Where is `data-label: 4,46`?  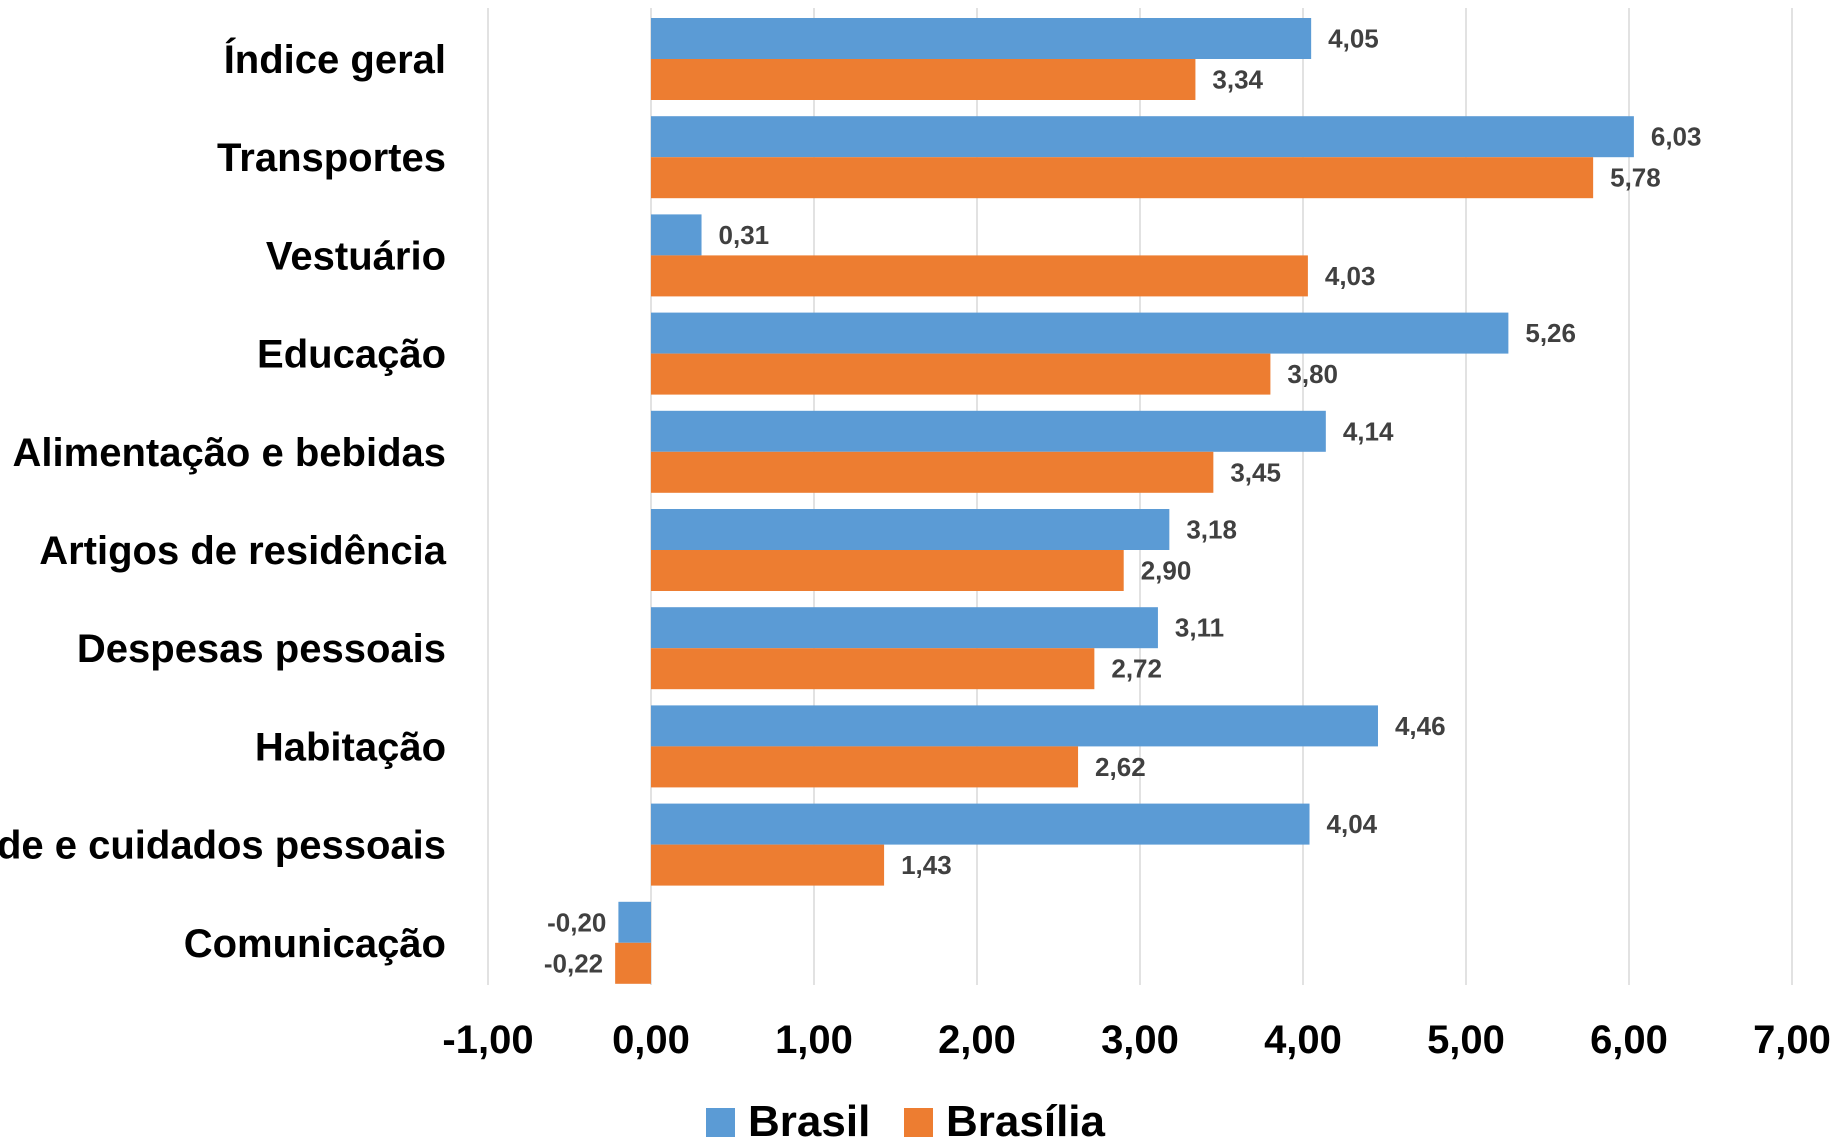
data-label: 4,46 is located at coordinates (1420, 726).